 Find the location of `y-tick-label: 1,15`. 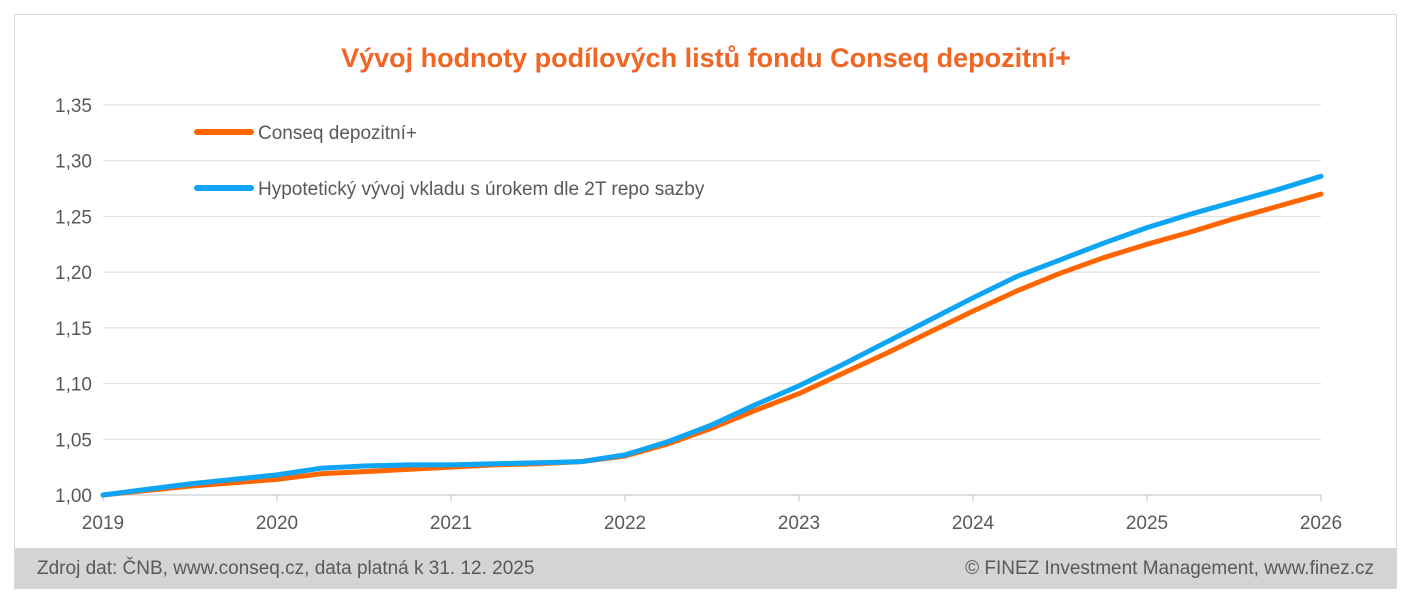

y-tick-label: 1,15 is located at coordinates (73, 329).